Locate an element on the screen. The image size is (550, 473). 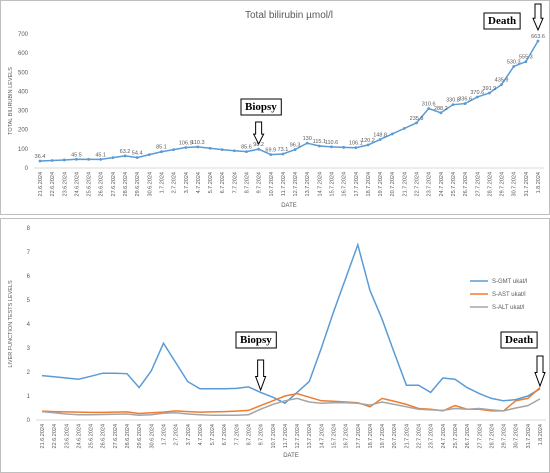
x-tick-label: 12.7.2024 is located at coordinates (298, 436).